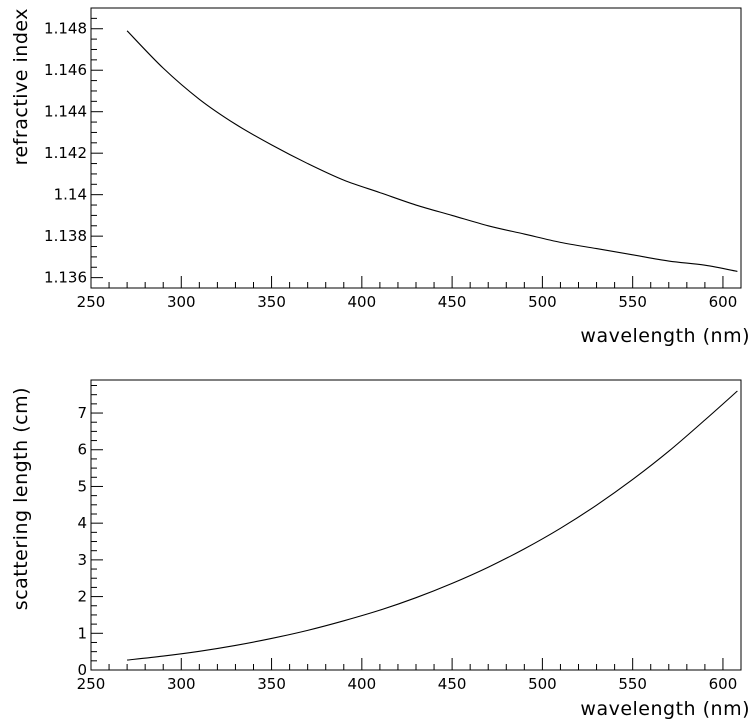 This screenshot has width=756, height=722. Describe the element at coordinates (82, 486) in the screenshot. I see `y-tick-label: 5` at that location.